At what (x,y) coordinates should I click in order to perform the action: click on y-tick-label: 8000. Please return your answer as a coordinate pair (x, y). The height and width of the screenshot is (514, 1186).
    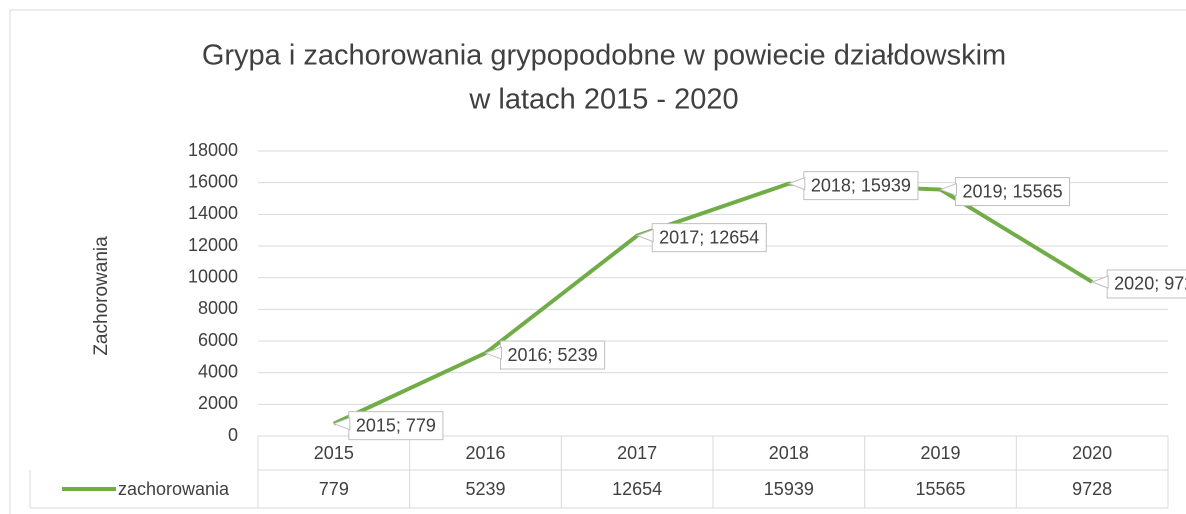
    Looking at the image, I should click on (218, 308).